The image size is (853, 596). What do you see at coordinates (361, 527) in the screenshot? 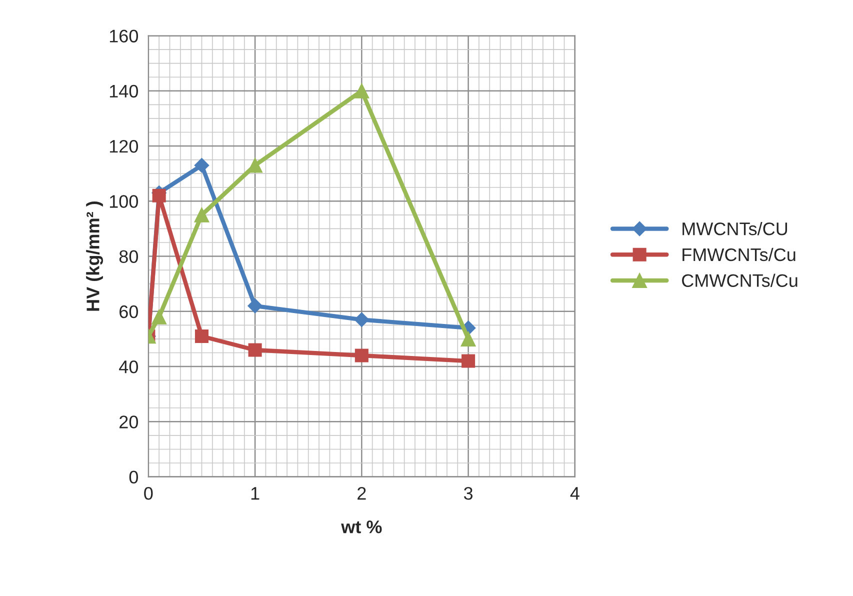
I see `x-axis-title: wt %` at bounding box center [361, 527].